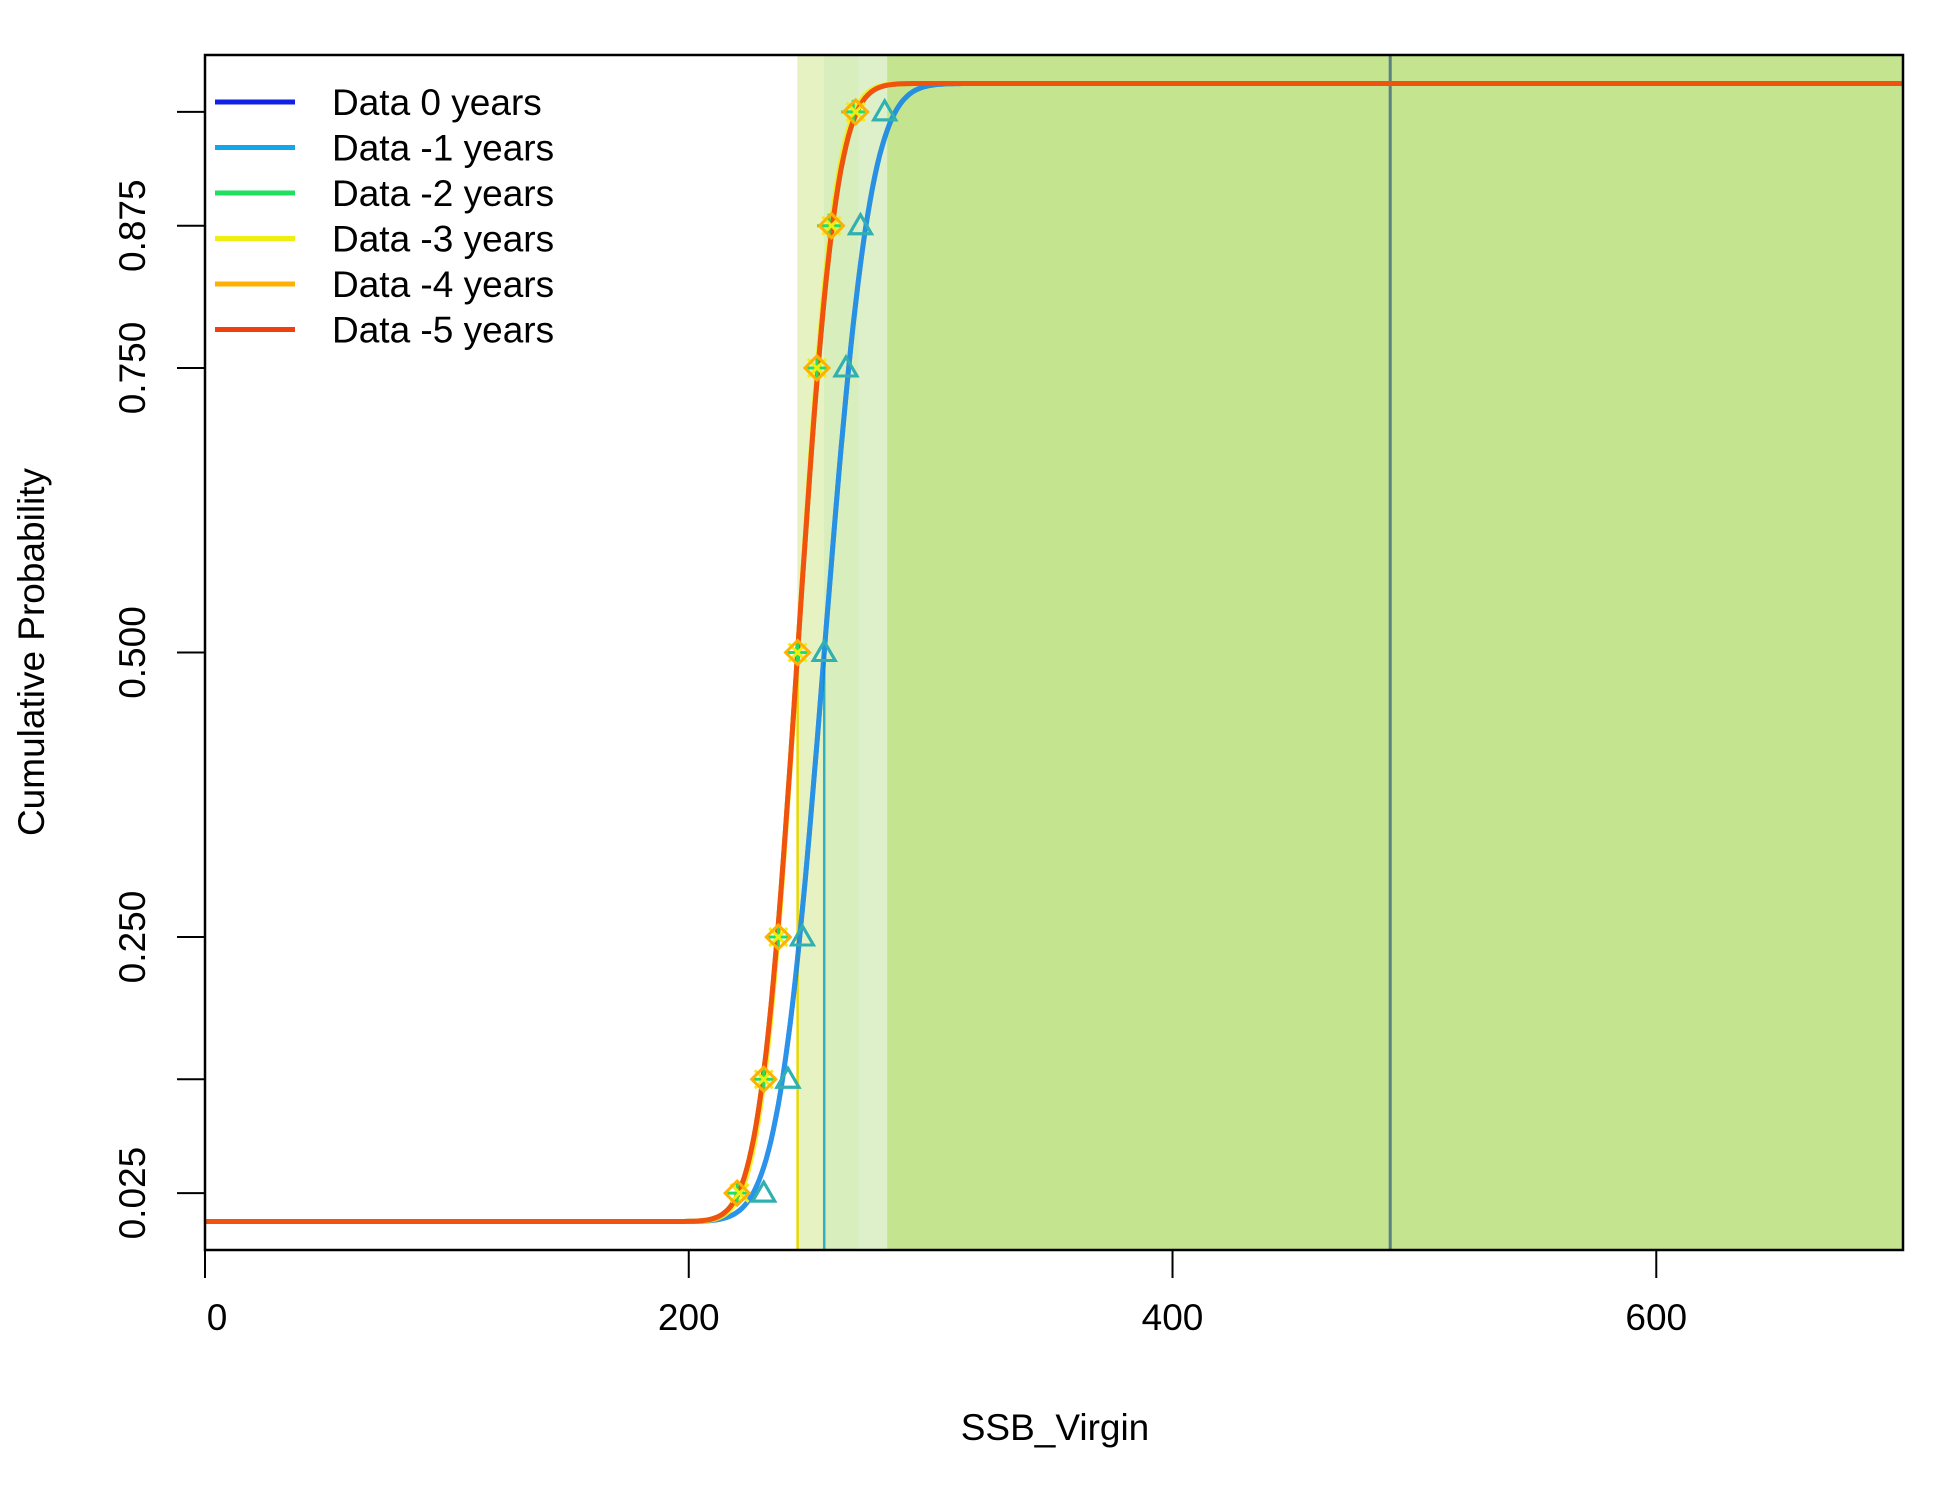 This screenshot has width=1950, height=1500. What do you see at coordinates (31, 651) in the screenshot?
I see `y-axis-label: Cumulative Probability` at bounding box center [31, 651].